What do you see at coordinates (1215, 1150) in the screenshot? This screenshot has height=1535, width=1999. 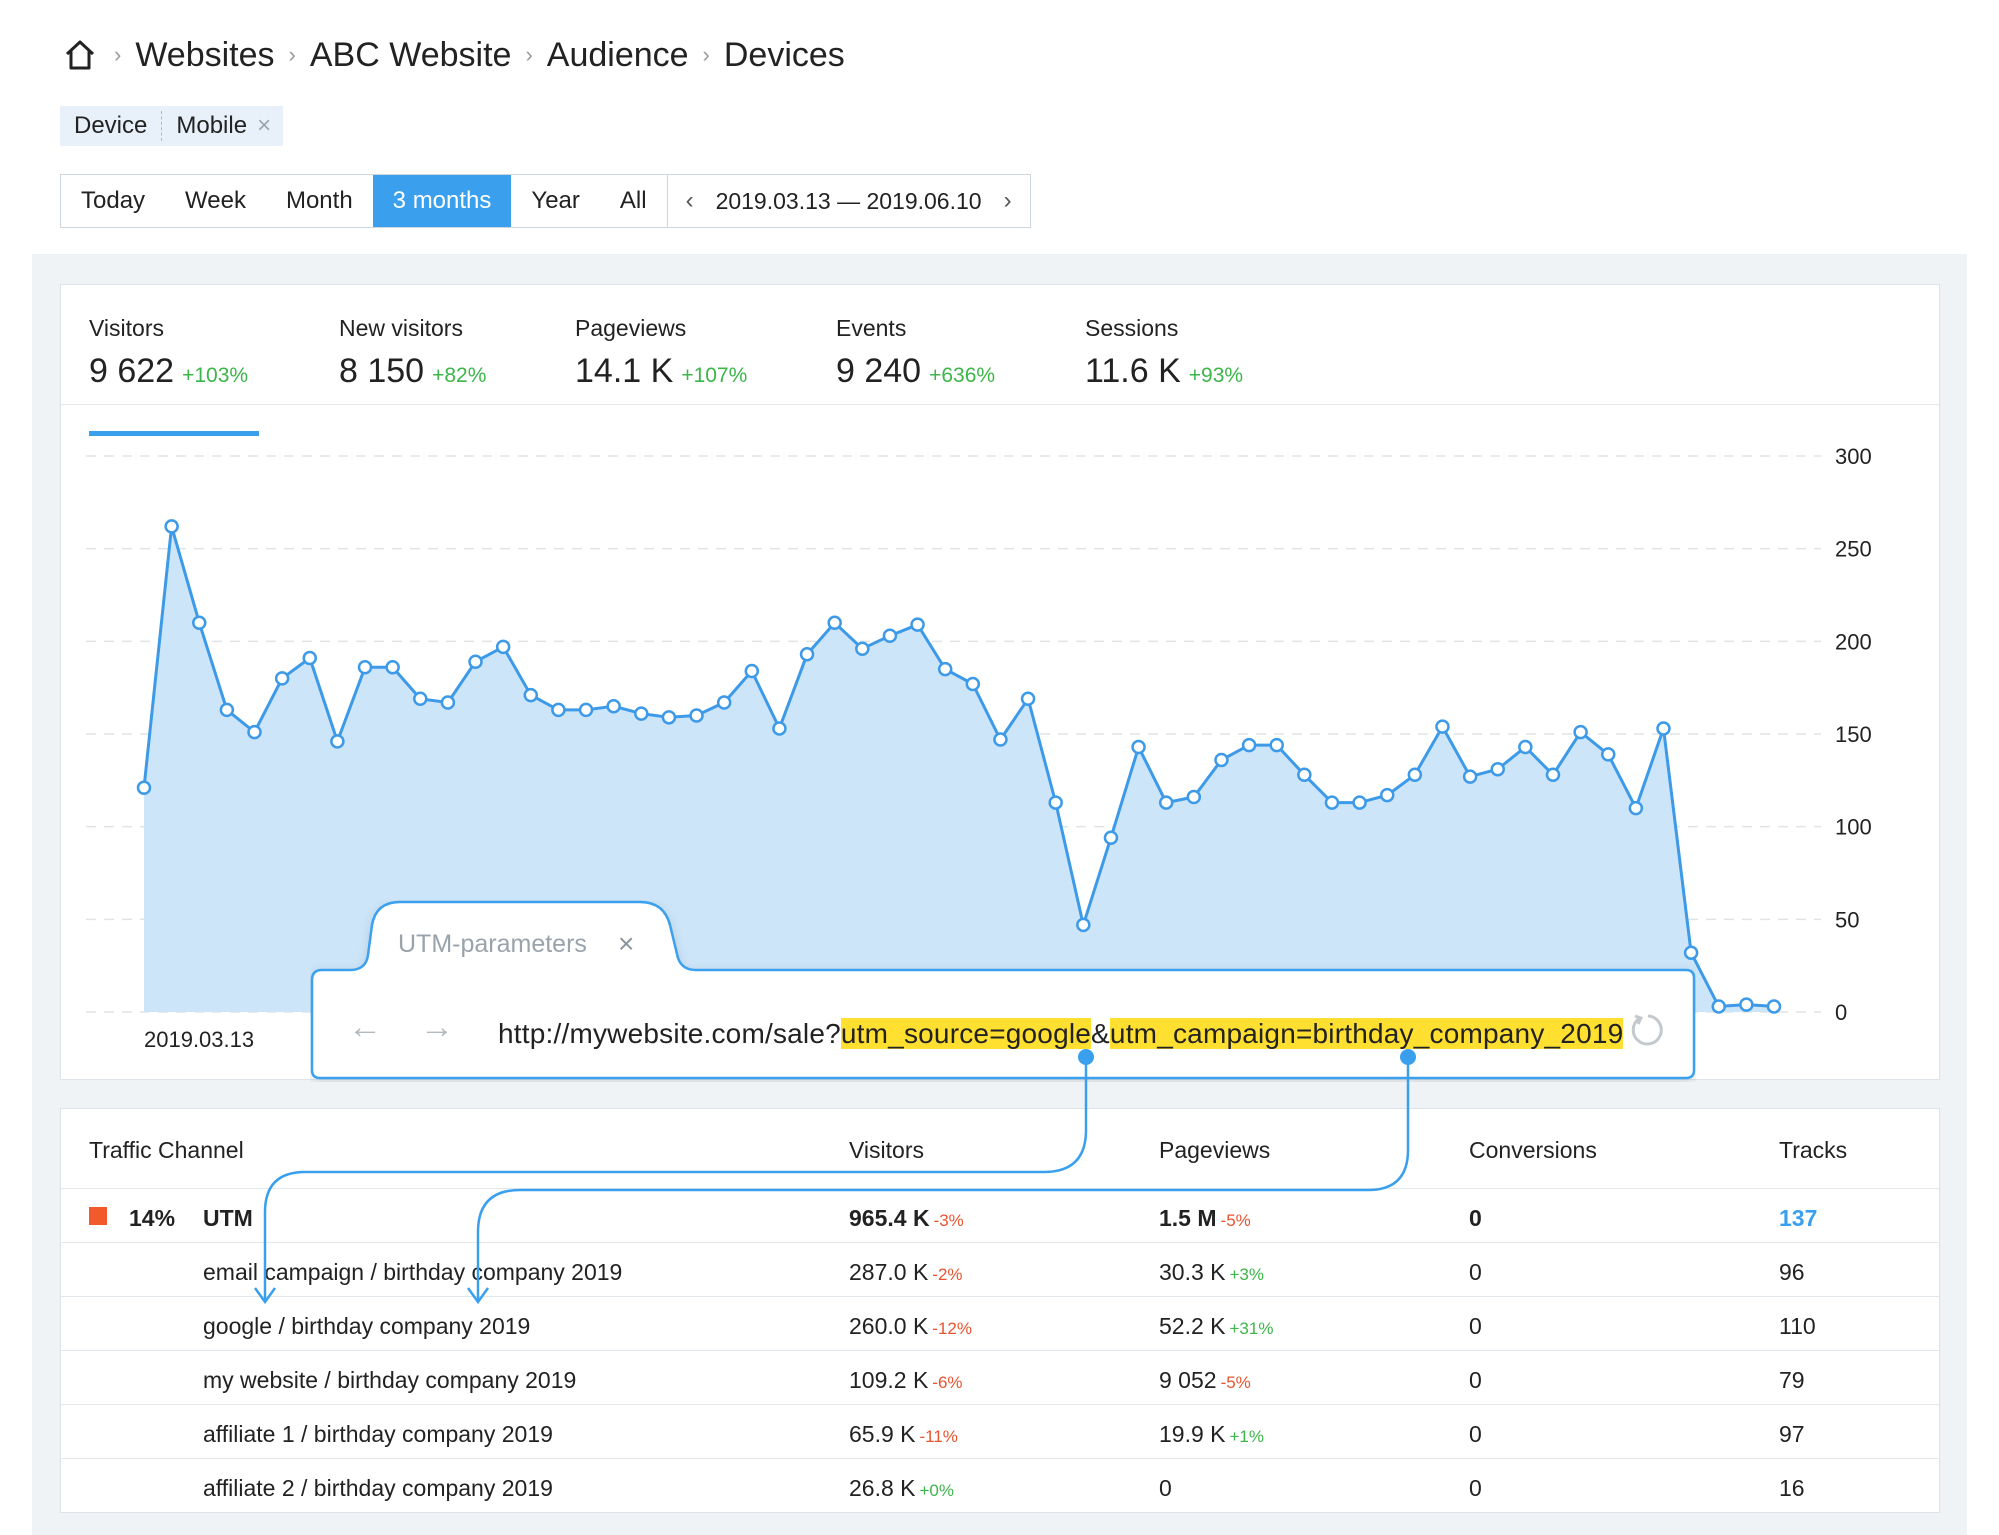 I see `column-header-pageviews: Pageviews` at bounding box center [1215, 1150].